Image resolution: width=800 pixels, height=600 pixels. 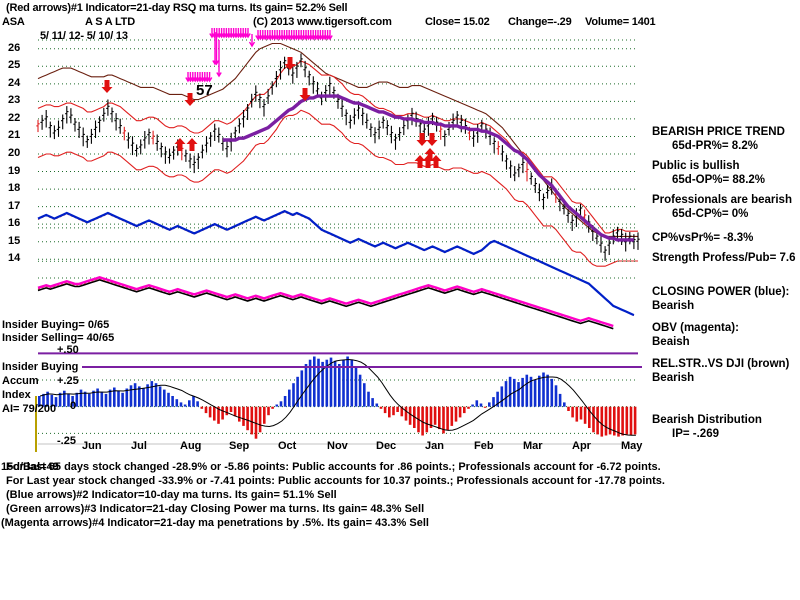 I want to click on price-axis-label: 15, so click(x=14, y=240).